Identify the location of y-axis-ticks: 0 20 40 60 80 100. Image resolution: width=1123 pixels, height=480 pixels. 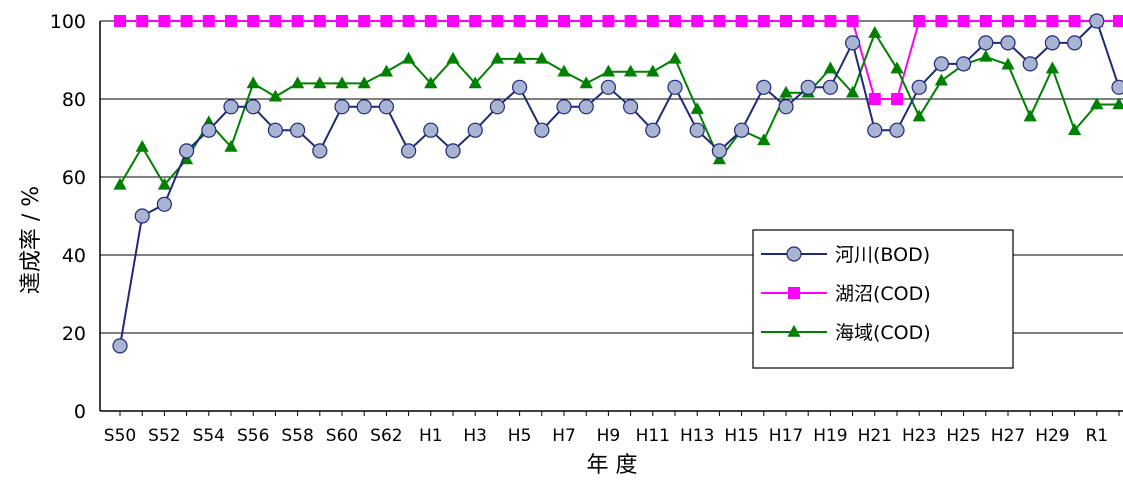
(68, 217).